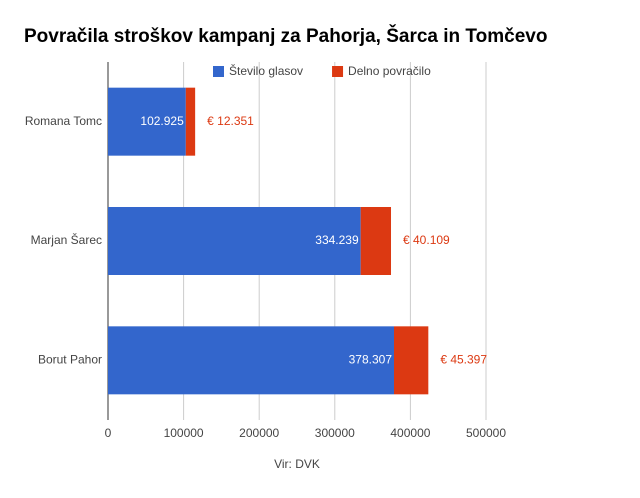 The width and height of the screenshot is (640, 498). What do you see at coordinates (335, 433) in the screenshot?
I see `x-tick-label: 300000` at bounding box center [335, 433].